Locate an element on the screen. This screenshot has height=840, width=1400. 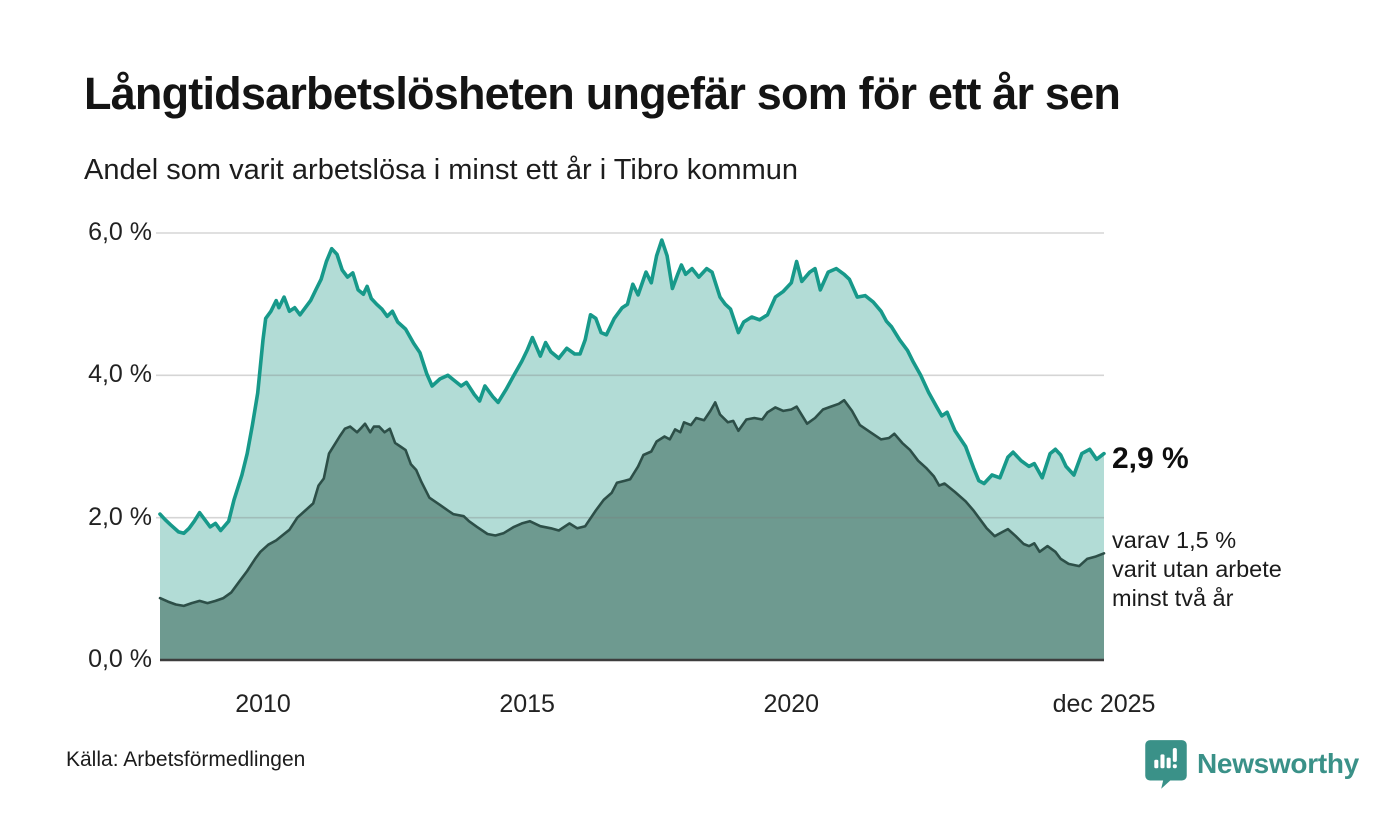
y-tick-label-40: 4,0 % is located at coordinates (120, 374).